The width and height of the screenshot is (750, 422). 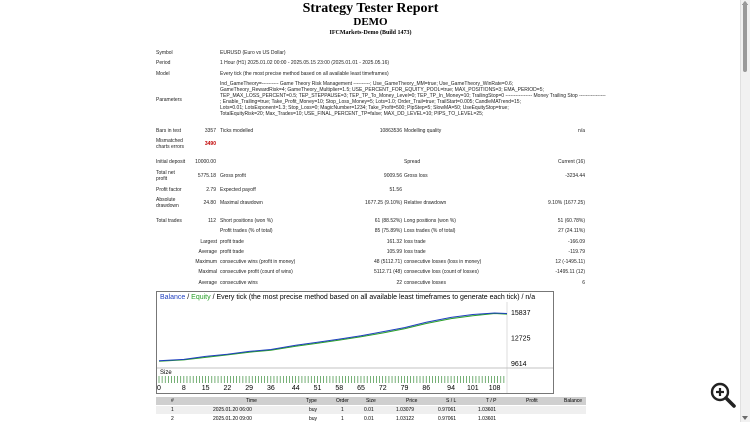 I want to click on average-loss-value: -119.79, so click(x=576, y=252).